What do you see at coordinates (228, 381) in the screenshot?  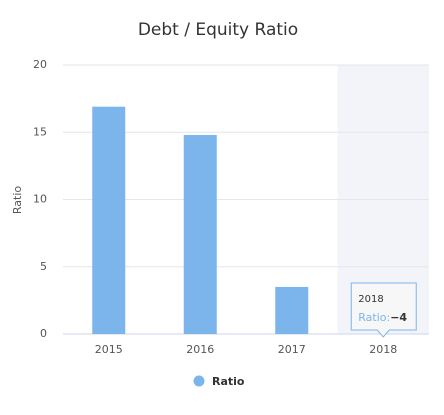 I see `legend-label: Ratio` at bounding box center [228, 381].